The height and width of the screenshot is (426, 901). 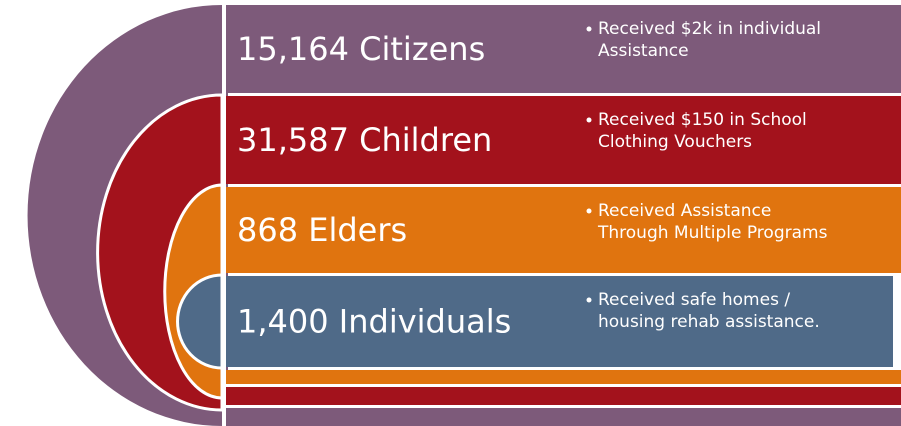 What do you see at coordinates (709, 29) in the screenshot?
I see `row-detail: Received $2k in individual` at bounding box center [709, 29].